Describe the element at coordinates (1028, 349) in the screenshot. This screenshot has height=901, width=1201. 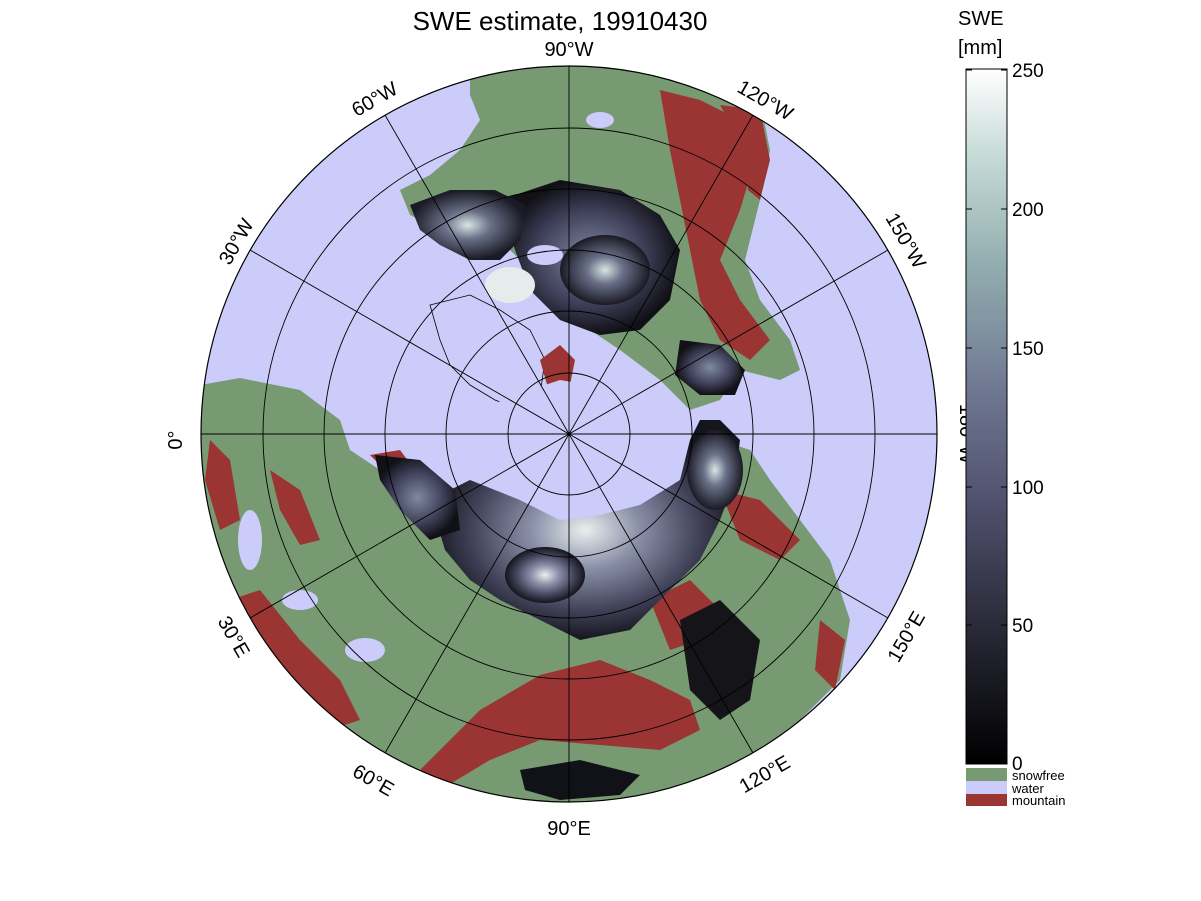
I see `colorbar-tick-150: 150` at that location.